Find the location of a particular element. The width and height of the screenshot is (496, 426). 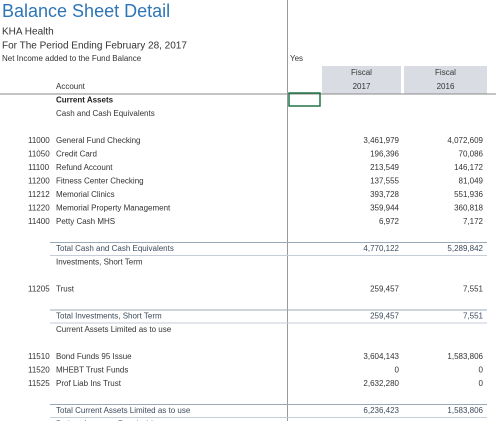

total-name: Total Current Assets Limited as to use is located at coordinates (123, 410).